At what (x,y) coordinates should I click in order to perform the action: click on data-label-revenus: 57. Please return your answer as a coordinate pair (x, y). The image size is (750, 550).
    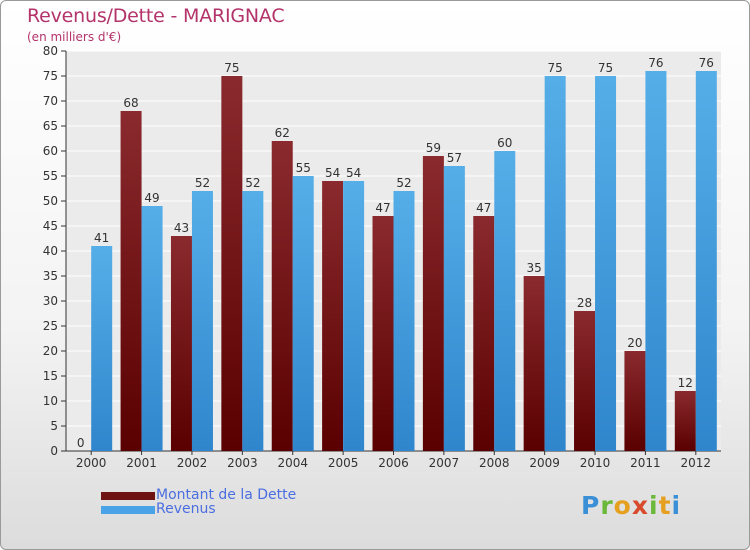
    Looking at the image, I should click on (454, 158).